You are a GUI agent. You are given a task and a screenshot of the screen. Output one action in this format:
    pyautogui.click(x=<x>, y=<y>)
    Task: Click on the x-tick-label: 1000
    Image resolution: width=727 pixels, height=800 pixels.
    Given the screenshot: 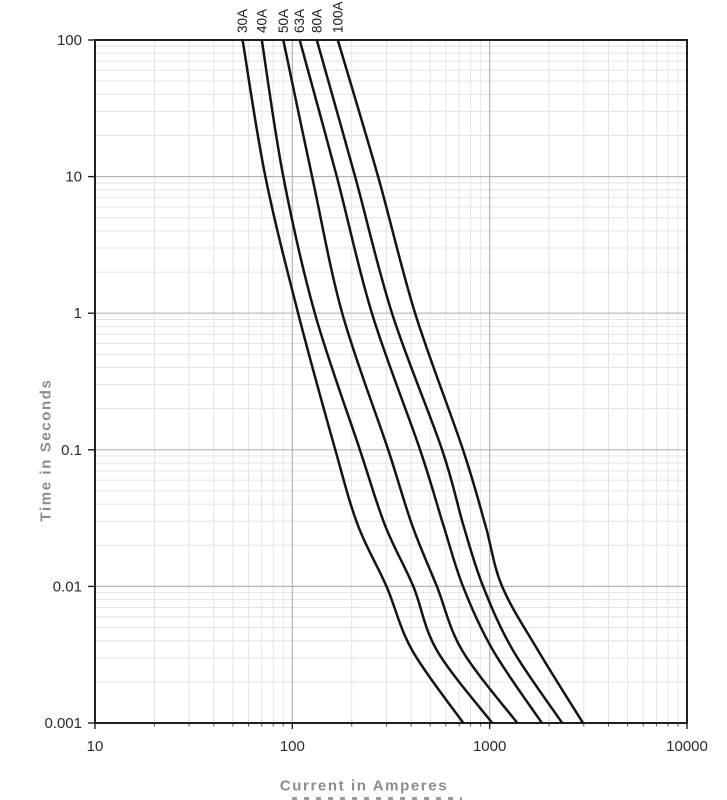 What is the action you would take?
    pyautogui.click(x=489, y=746)
    